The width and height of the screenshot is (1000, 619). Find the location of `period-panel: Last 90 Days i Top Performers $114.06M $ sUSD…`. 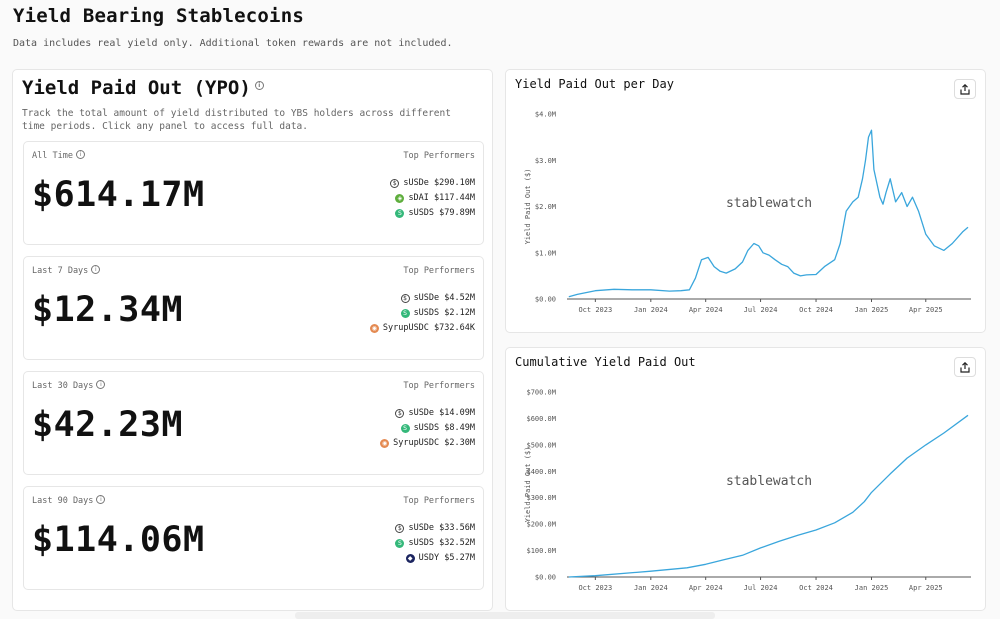

period-panel: Last 90 Days i Top Performers $114.06M $ sUSD… is located at coordinates (253, 538).